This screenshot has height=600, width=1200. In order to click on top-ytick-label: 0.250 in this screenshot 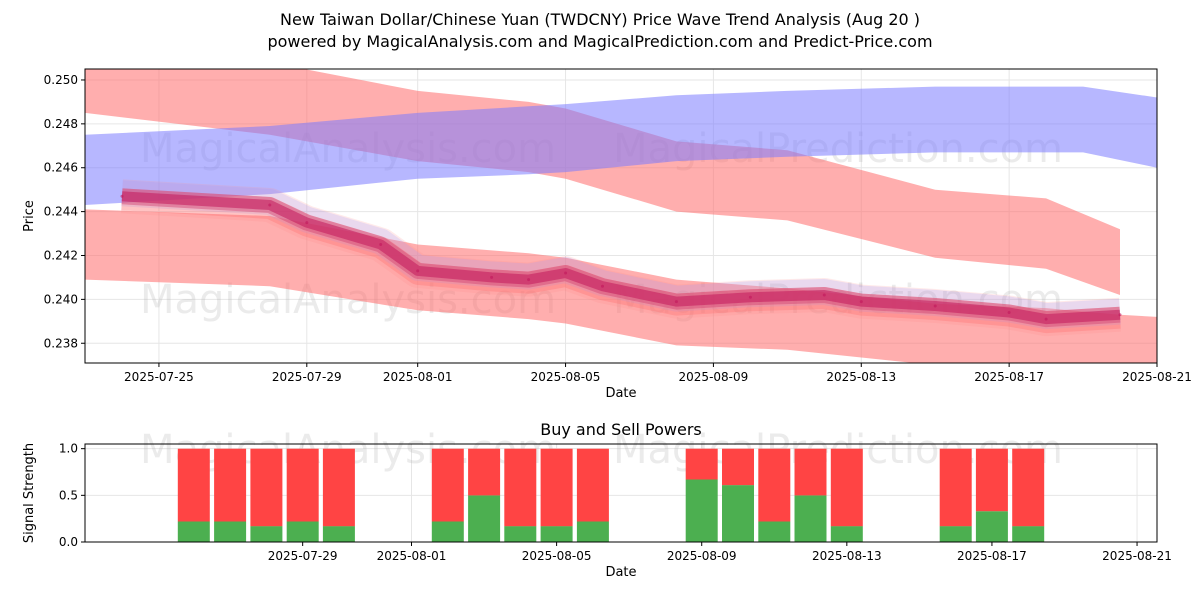, I will do `click(61, 80)`.